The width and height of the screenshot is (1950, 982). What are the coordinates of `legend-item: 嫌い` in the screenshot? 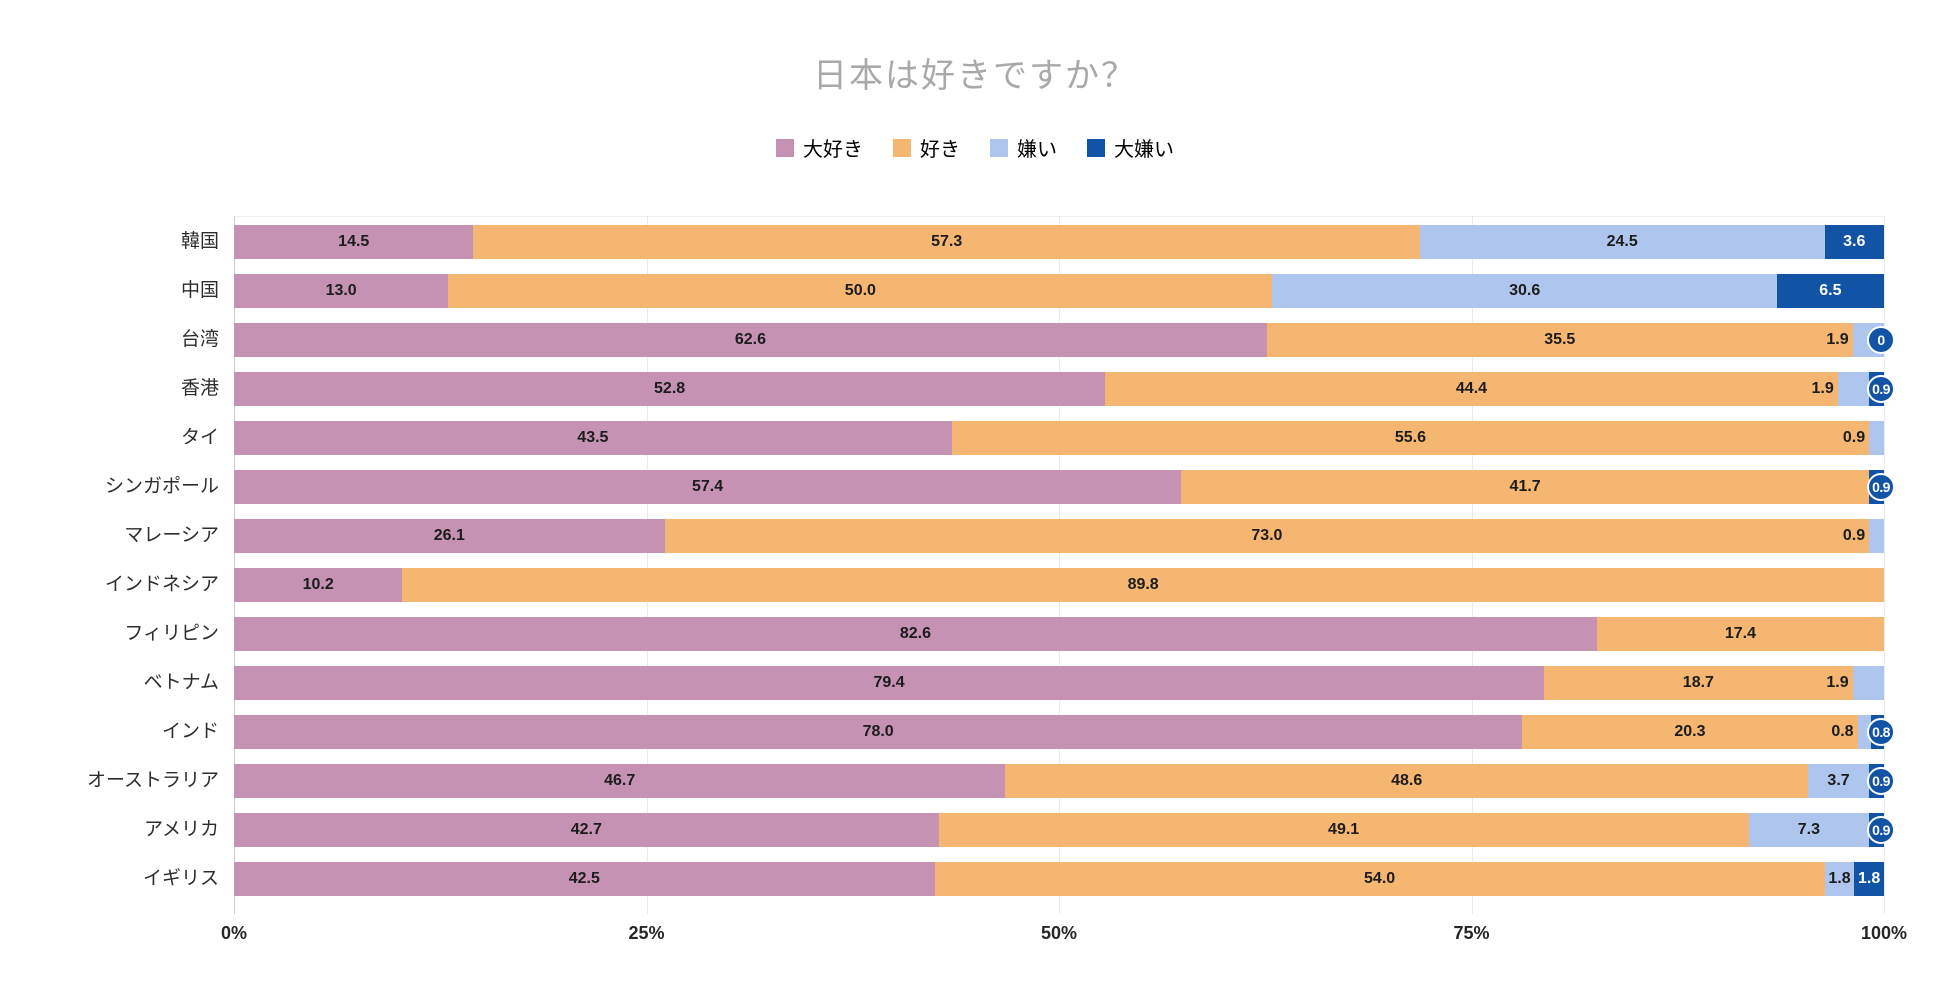 It's located at (1023, 147).